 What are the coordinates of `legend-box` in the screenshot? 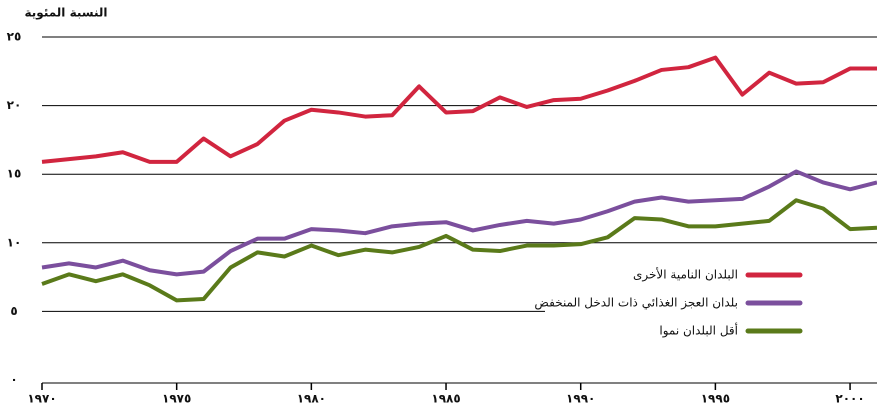 It's located at (711, 303).